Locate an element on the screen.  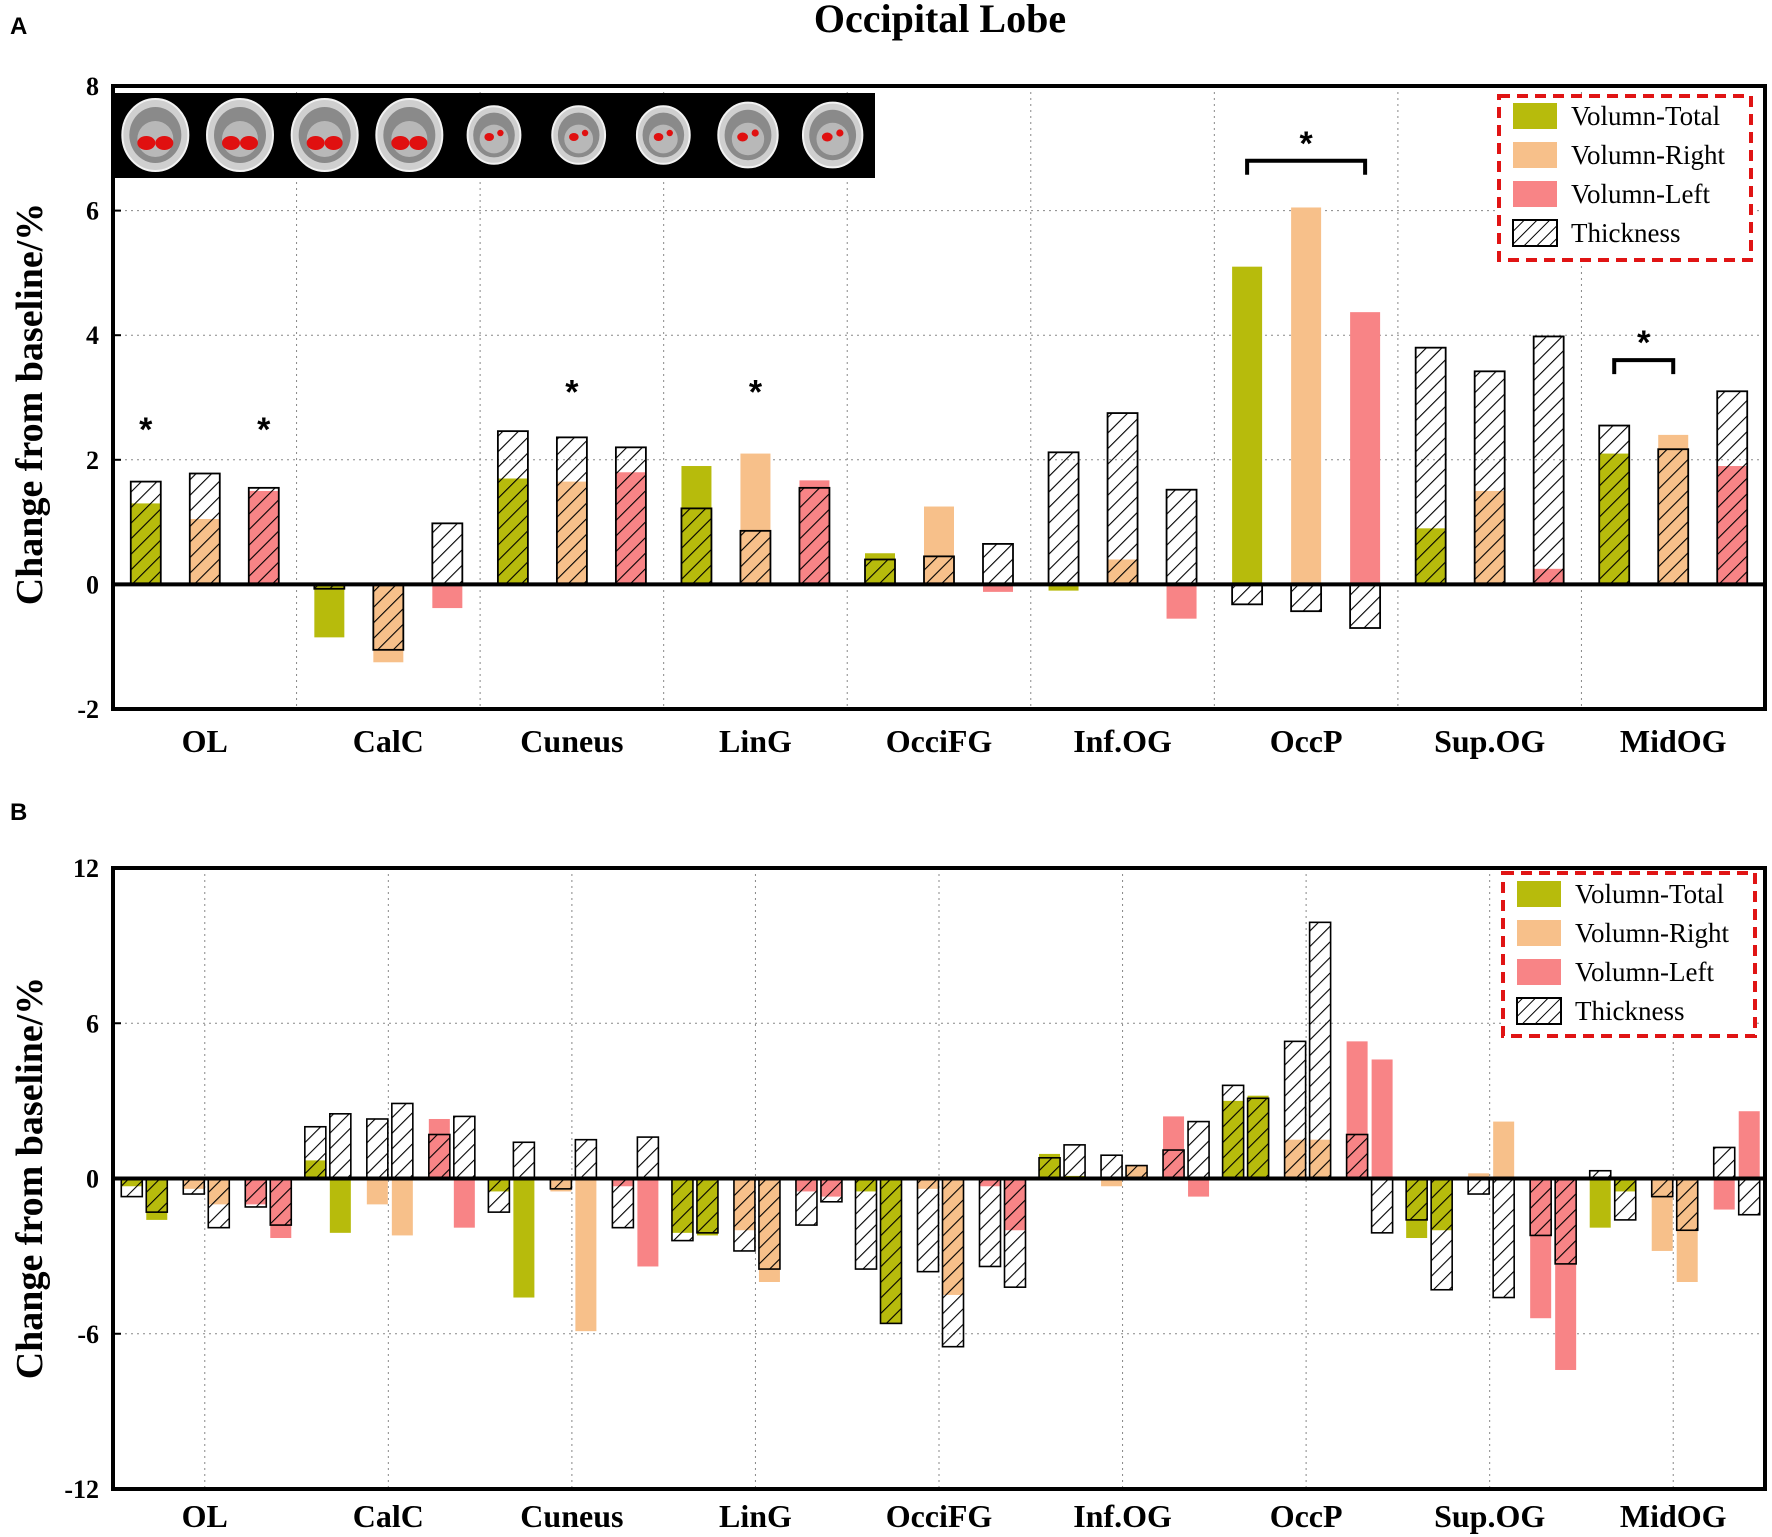
legend-swatch-volumn-total is located at coordinates (1535, 116).